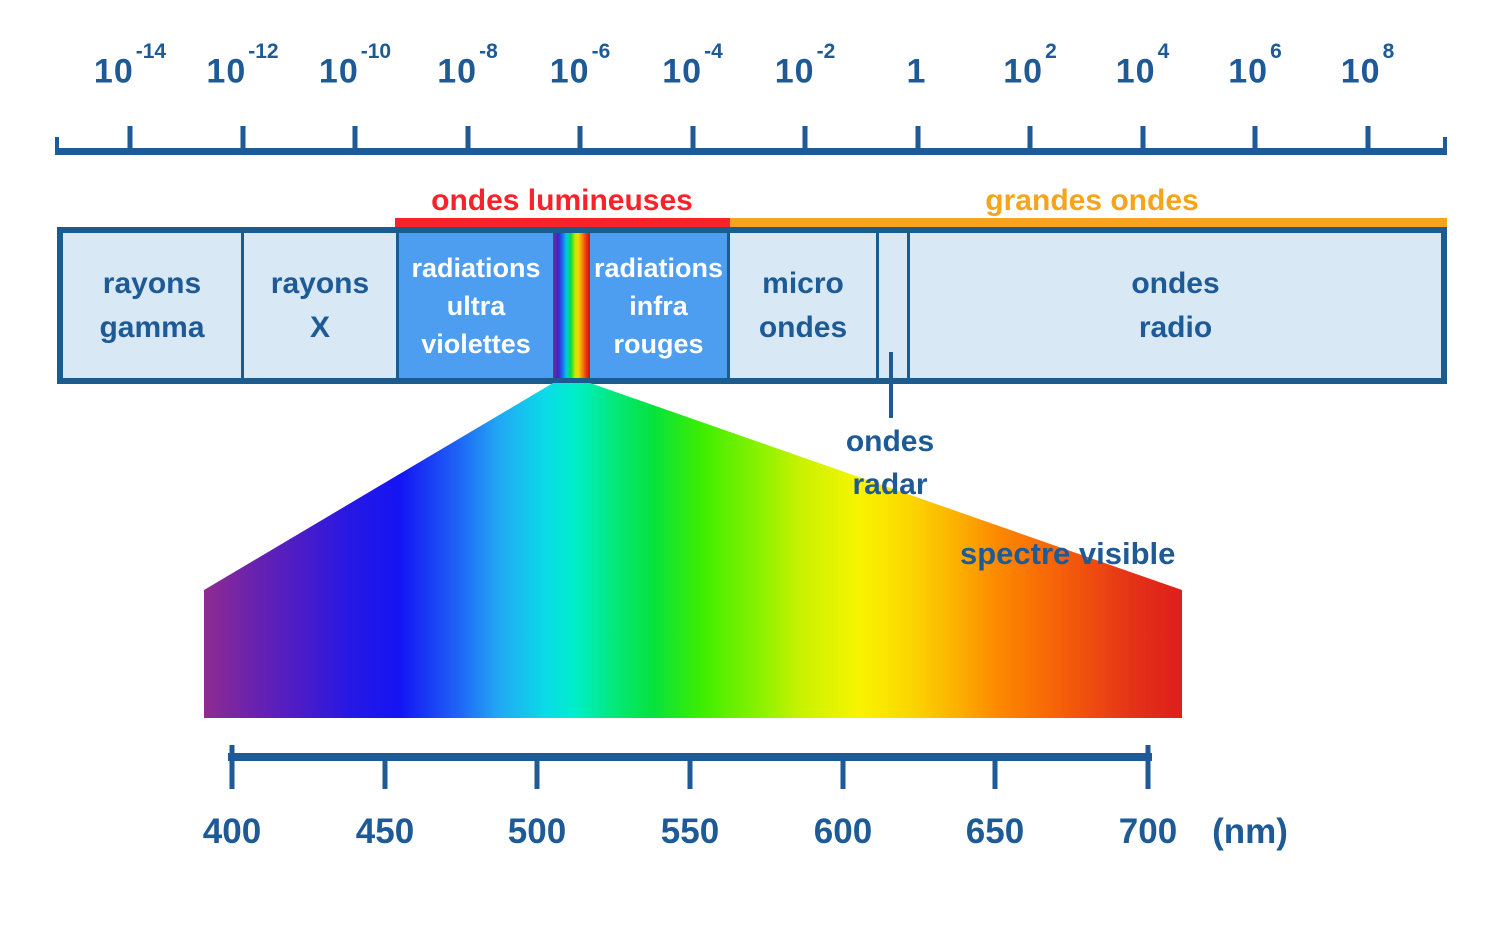 Image resolution: width=1500 pixels, height=937 pixels. What do you see at coordinates (805, 65) in the screenshot?
I see `top-axis-label: 10⁻²` at bounding box center [805, 65].